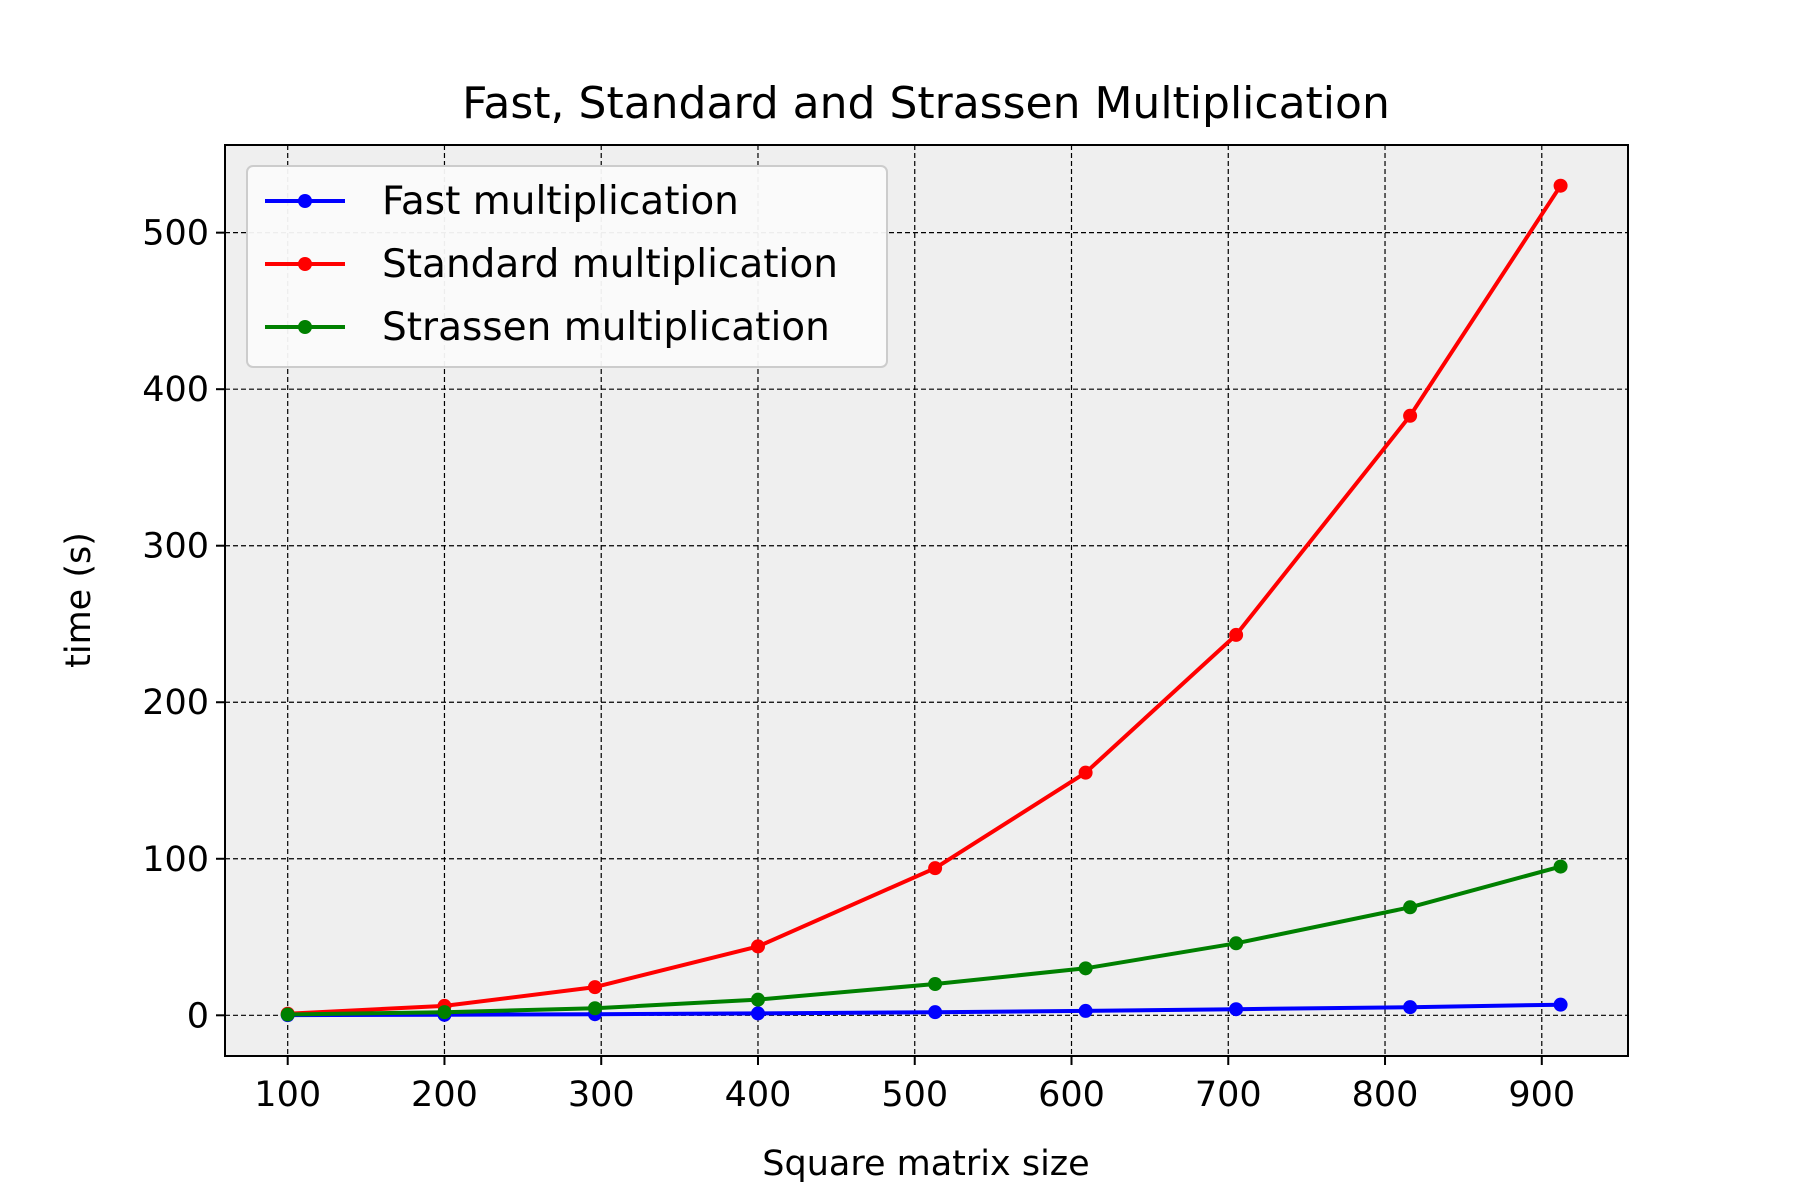 Image resolution: width=1800 pixels, height=1200 pixels. What do you see at coordinates (610, 264) in the screenshot?
I see `legend-label: Standard multiplication` at bounding box center [610, 264].